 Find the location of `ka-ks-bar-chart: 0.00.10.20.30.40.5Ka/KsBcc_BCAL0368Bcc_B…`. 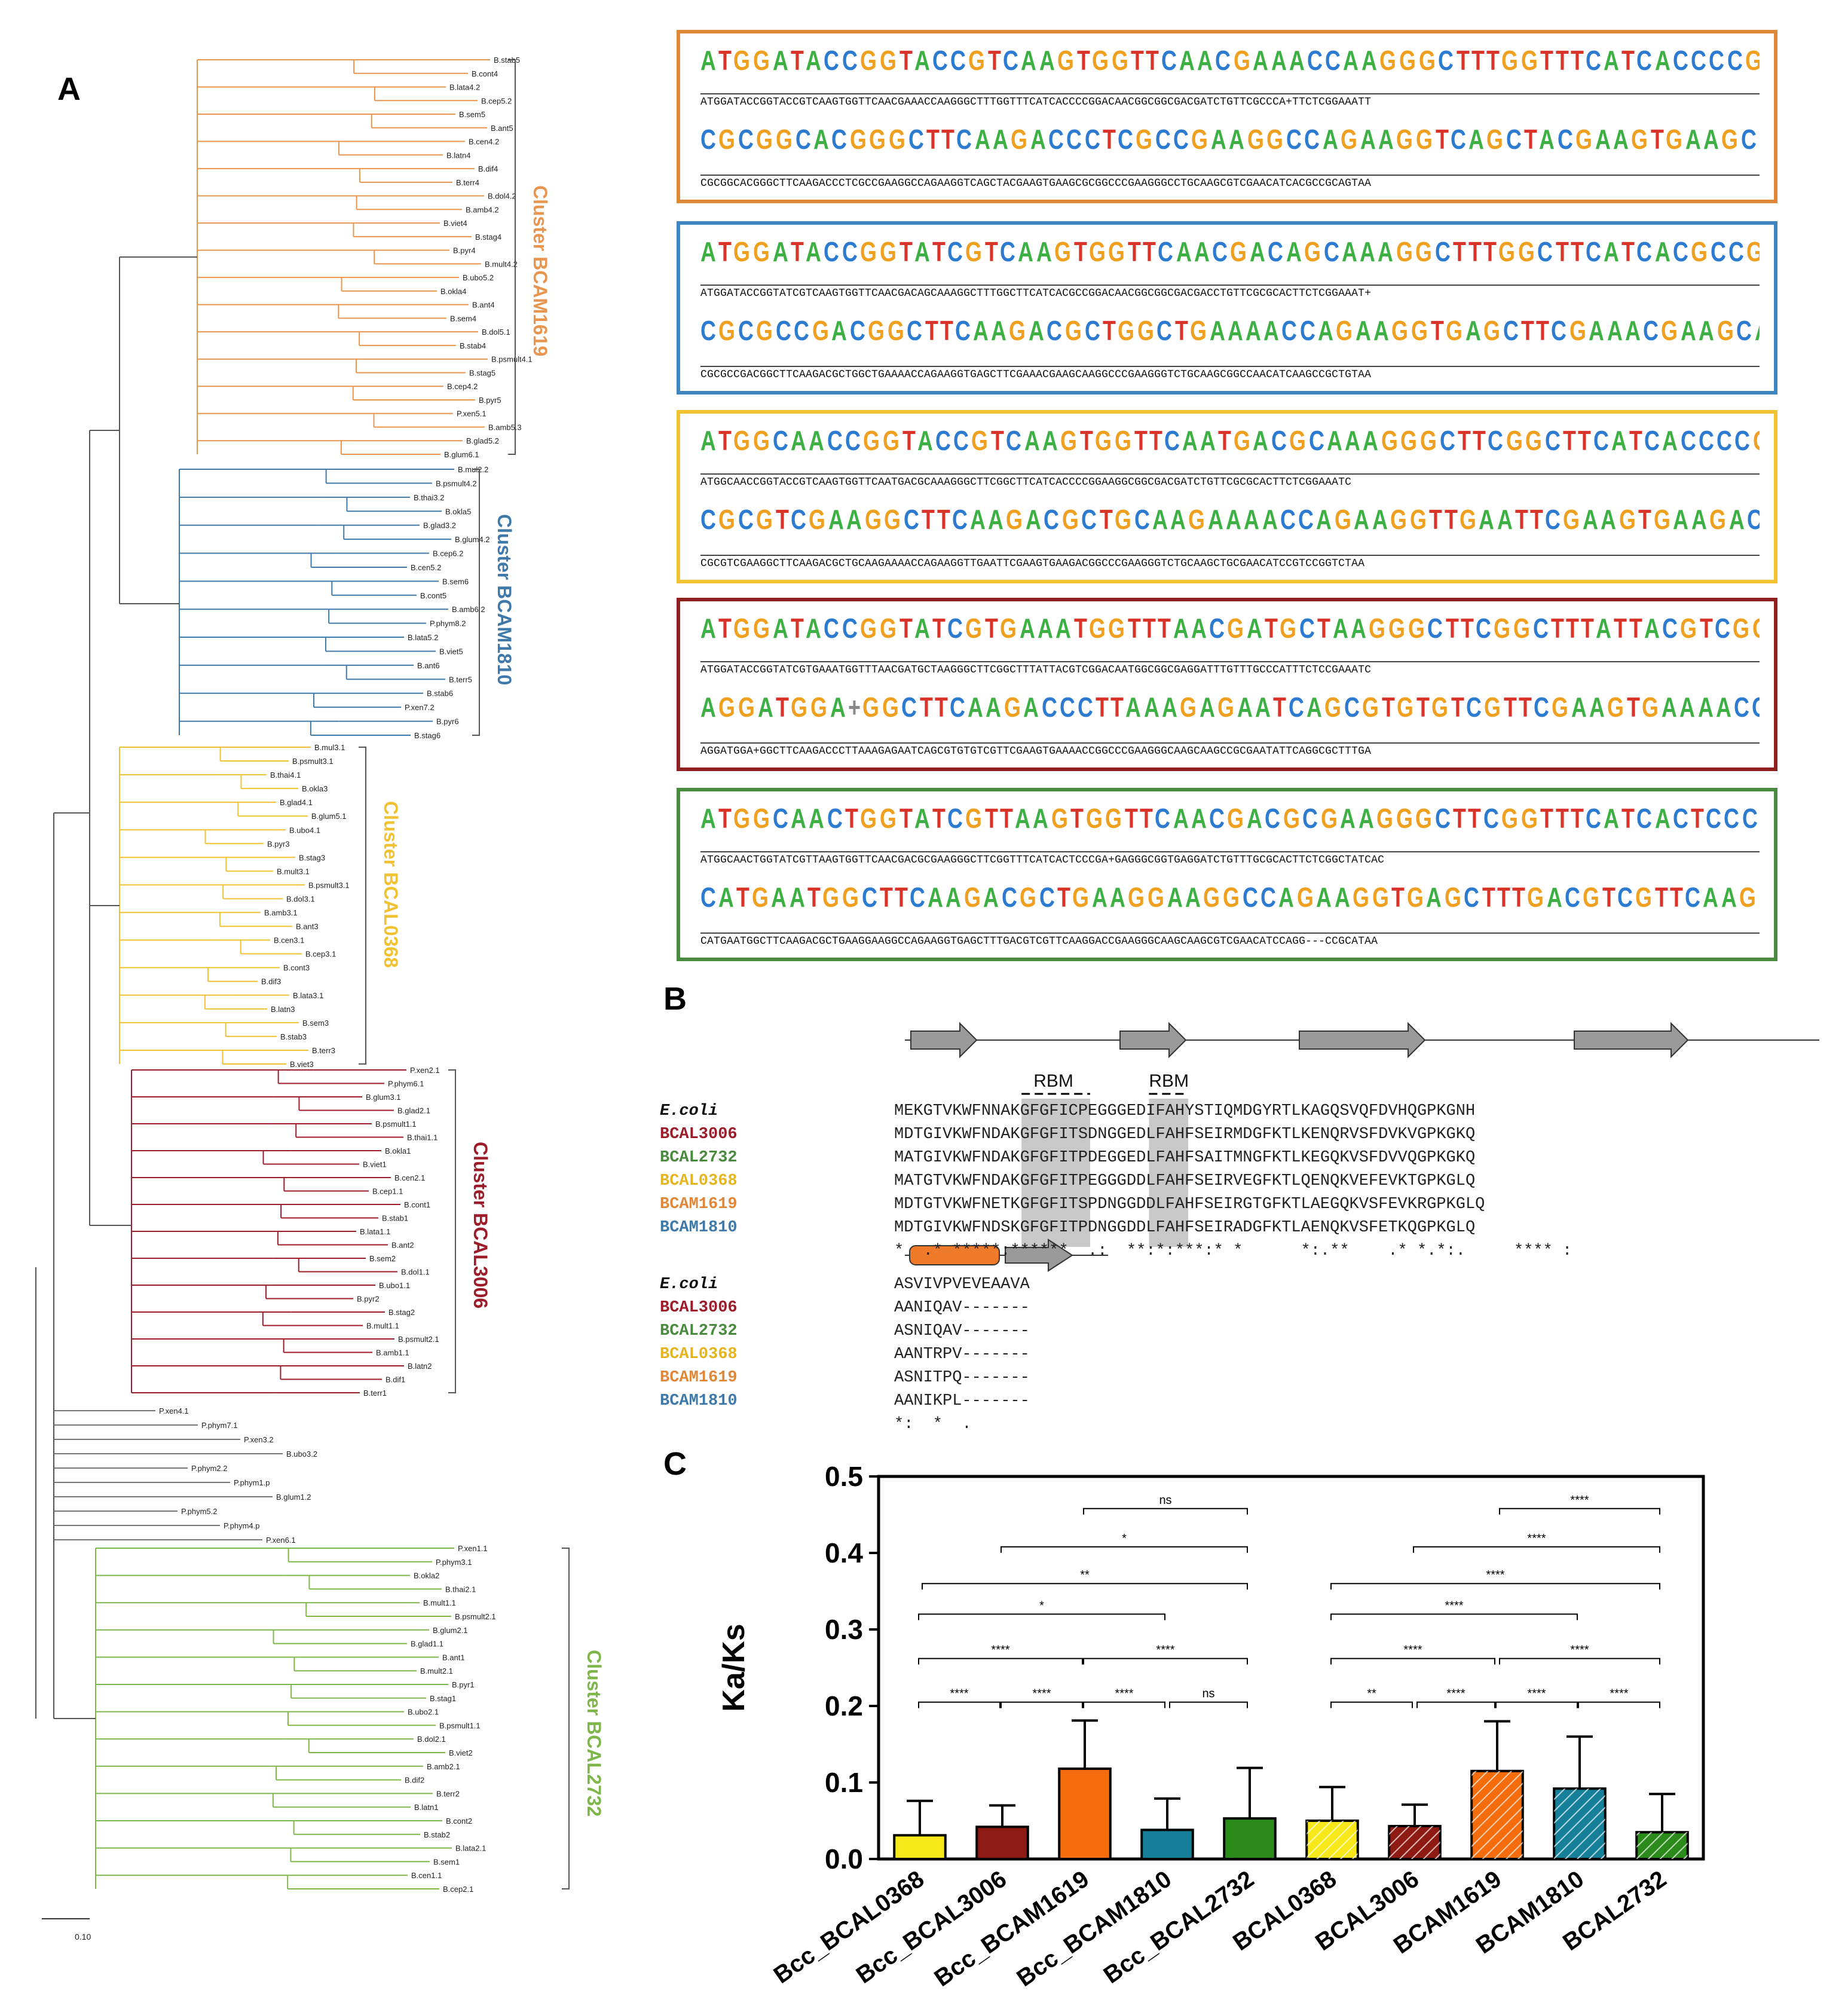

ka-ks-bar-chart: 0.00.10.20.30.40.5Ka/KsBcc_BCAL0368Bcc_B… is located at coordinates (1211, 1726).